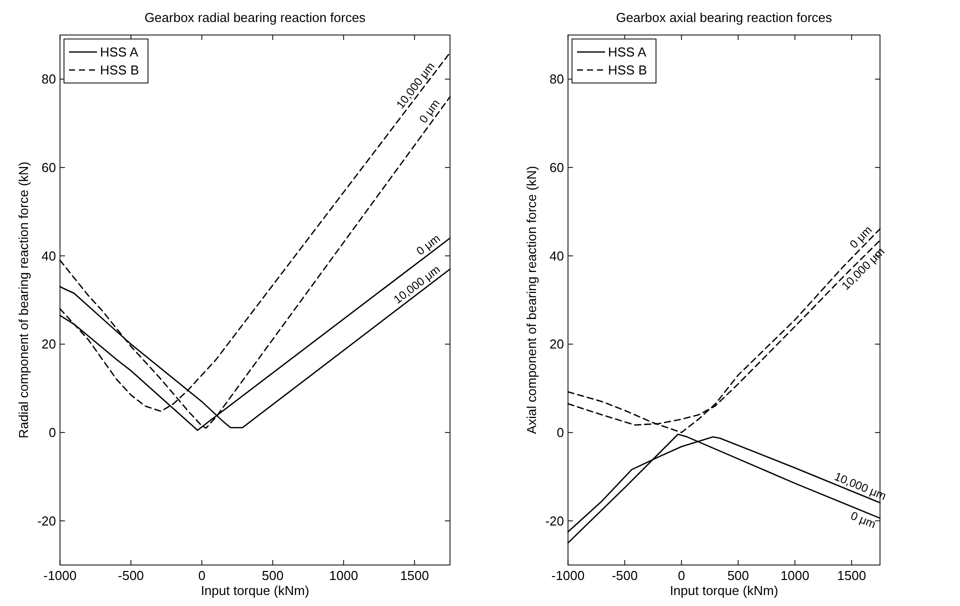  I want to click on chart-title: Gearbox radial bearing reaction forces, so click(255, 17).